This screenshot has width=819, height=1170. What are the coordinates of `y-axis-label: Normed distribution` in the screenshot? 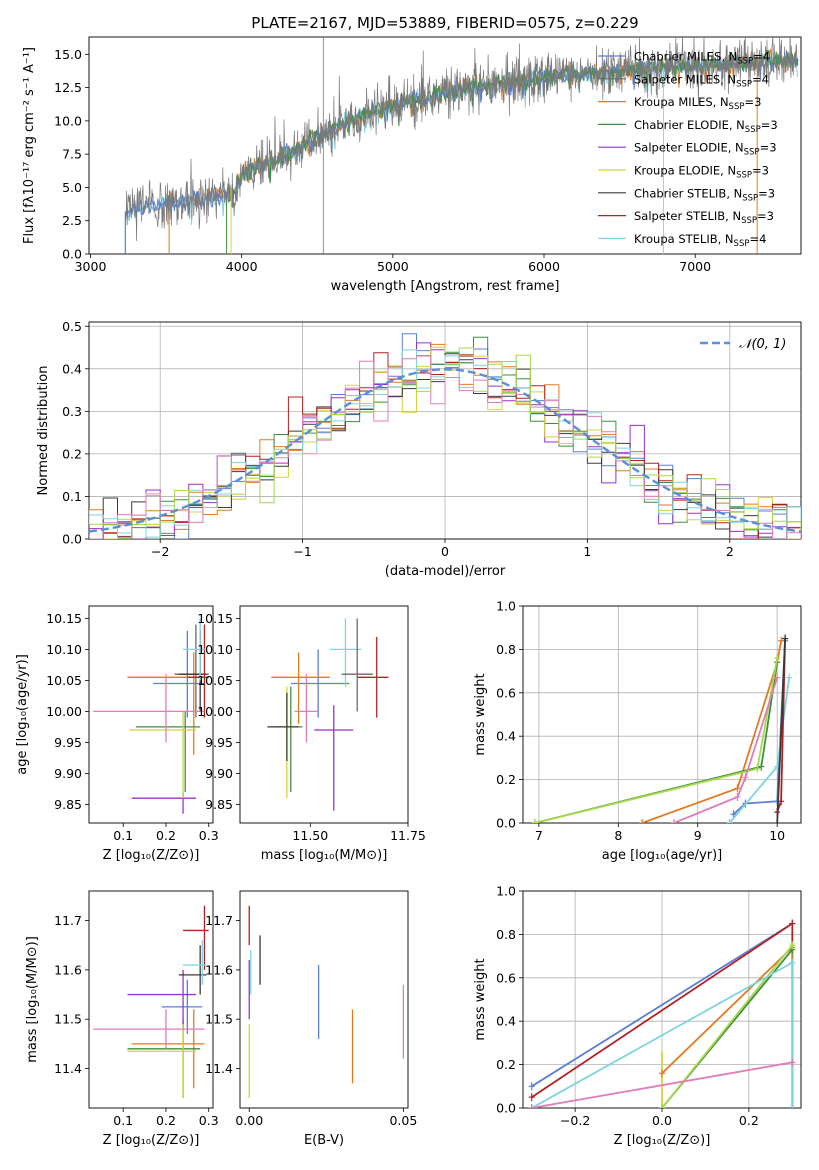 It's located at (43, 431).